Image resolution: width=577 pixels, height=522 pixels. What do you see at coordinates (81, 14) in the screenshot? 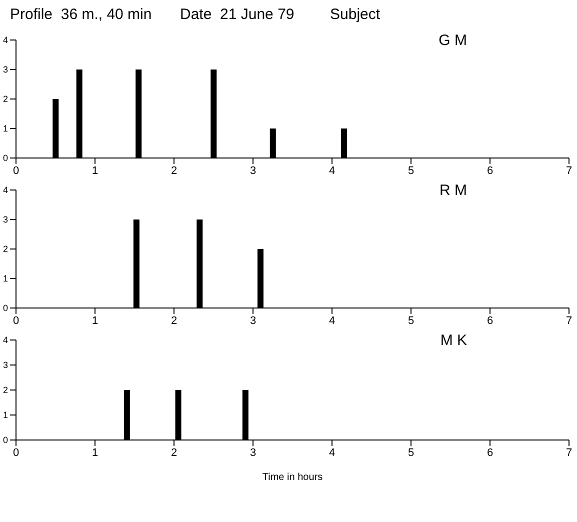
I see `text: Profile 36 m., 40 min` at bounding box center [81, 14].